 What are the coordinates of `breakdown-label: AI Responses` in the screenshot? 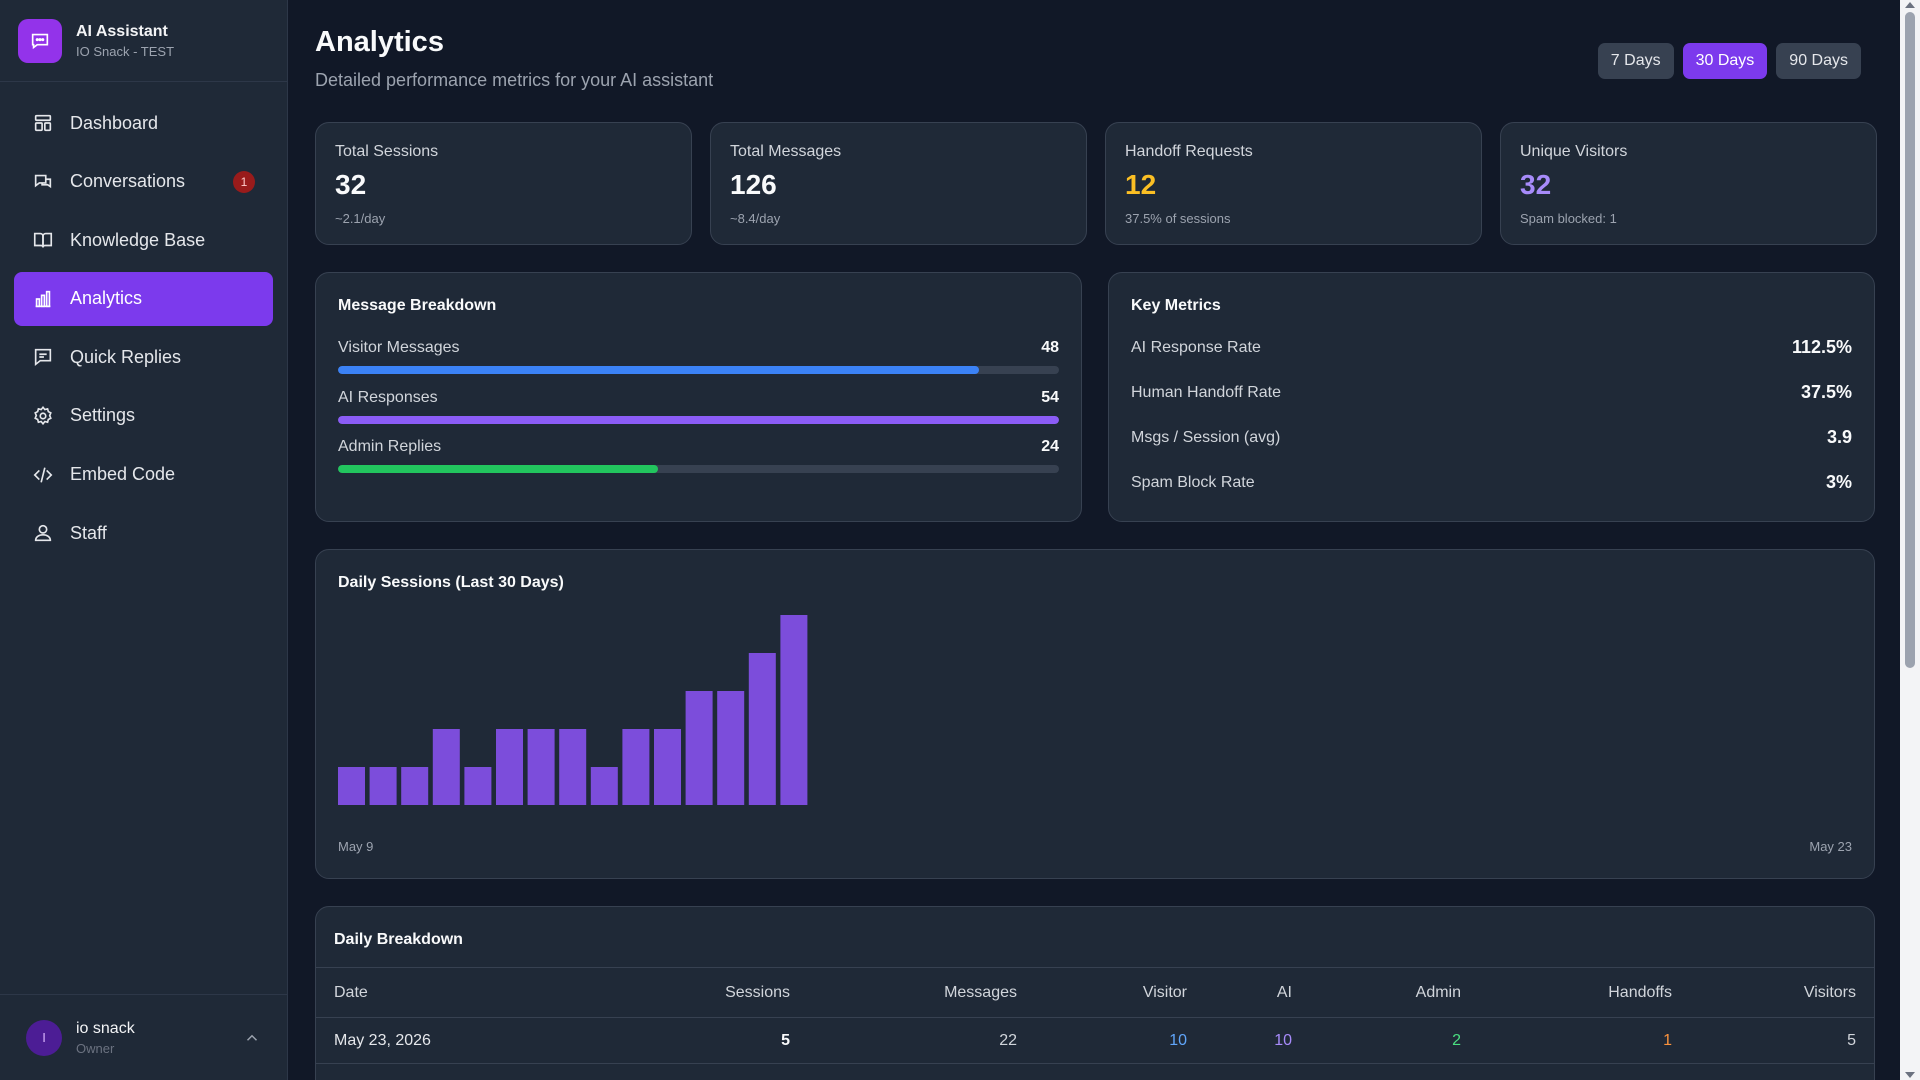 It's located at (388, 397).